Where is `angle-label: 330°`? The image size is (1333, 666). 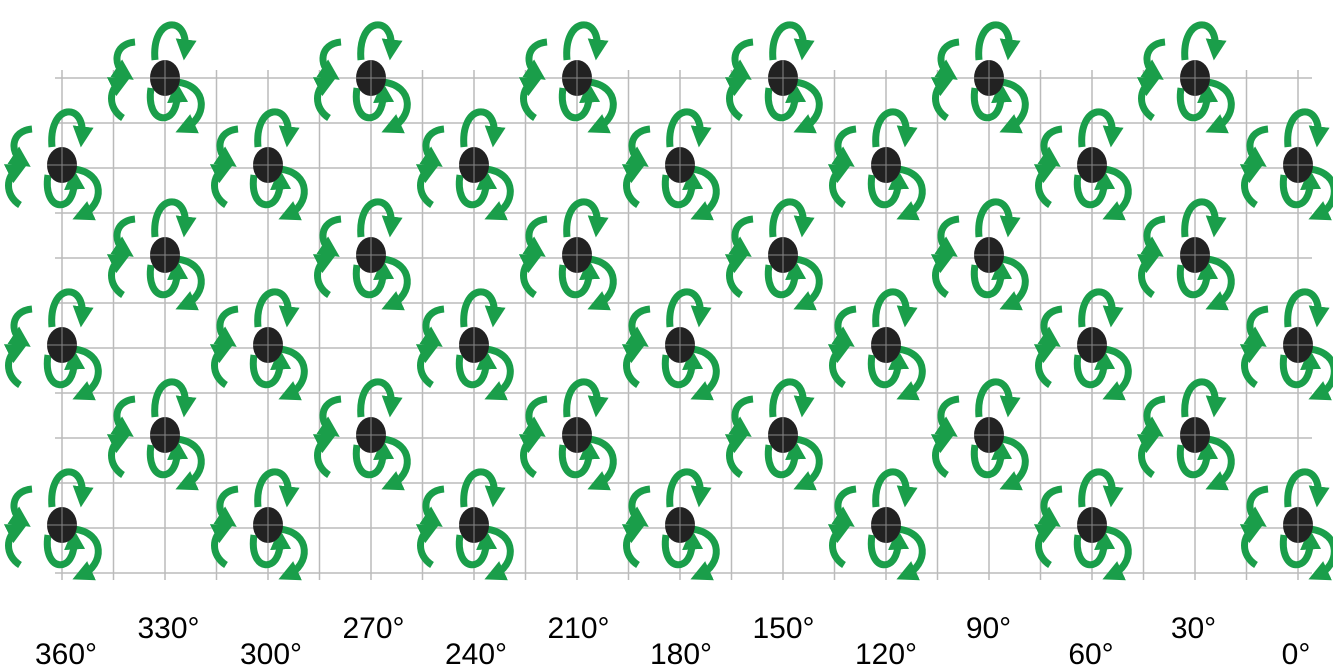 angle-label: 330° is located at coordinates (168, 628).